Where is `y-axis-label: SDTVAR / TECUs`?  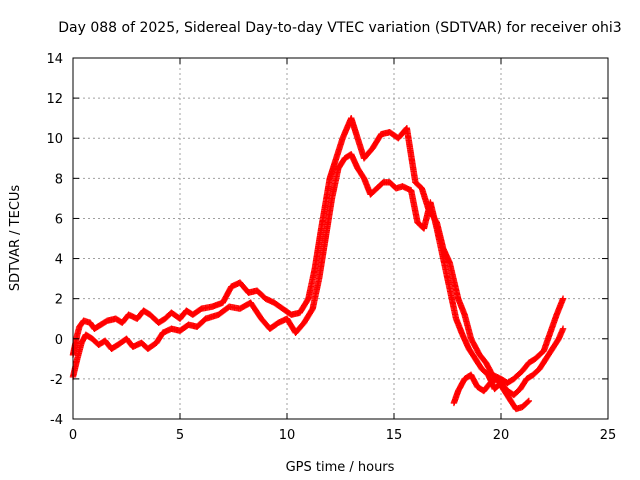 y-axis-label: SDTVAR / TECUs is located at coordinates (15, 238).